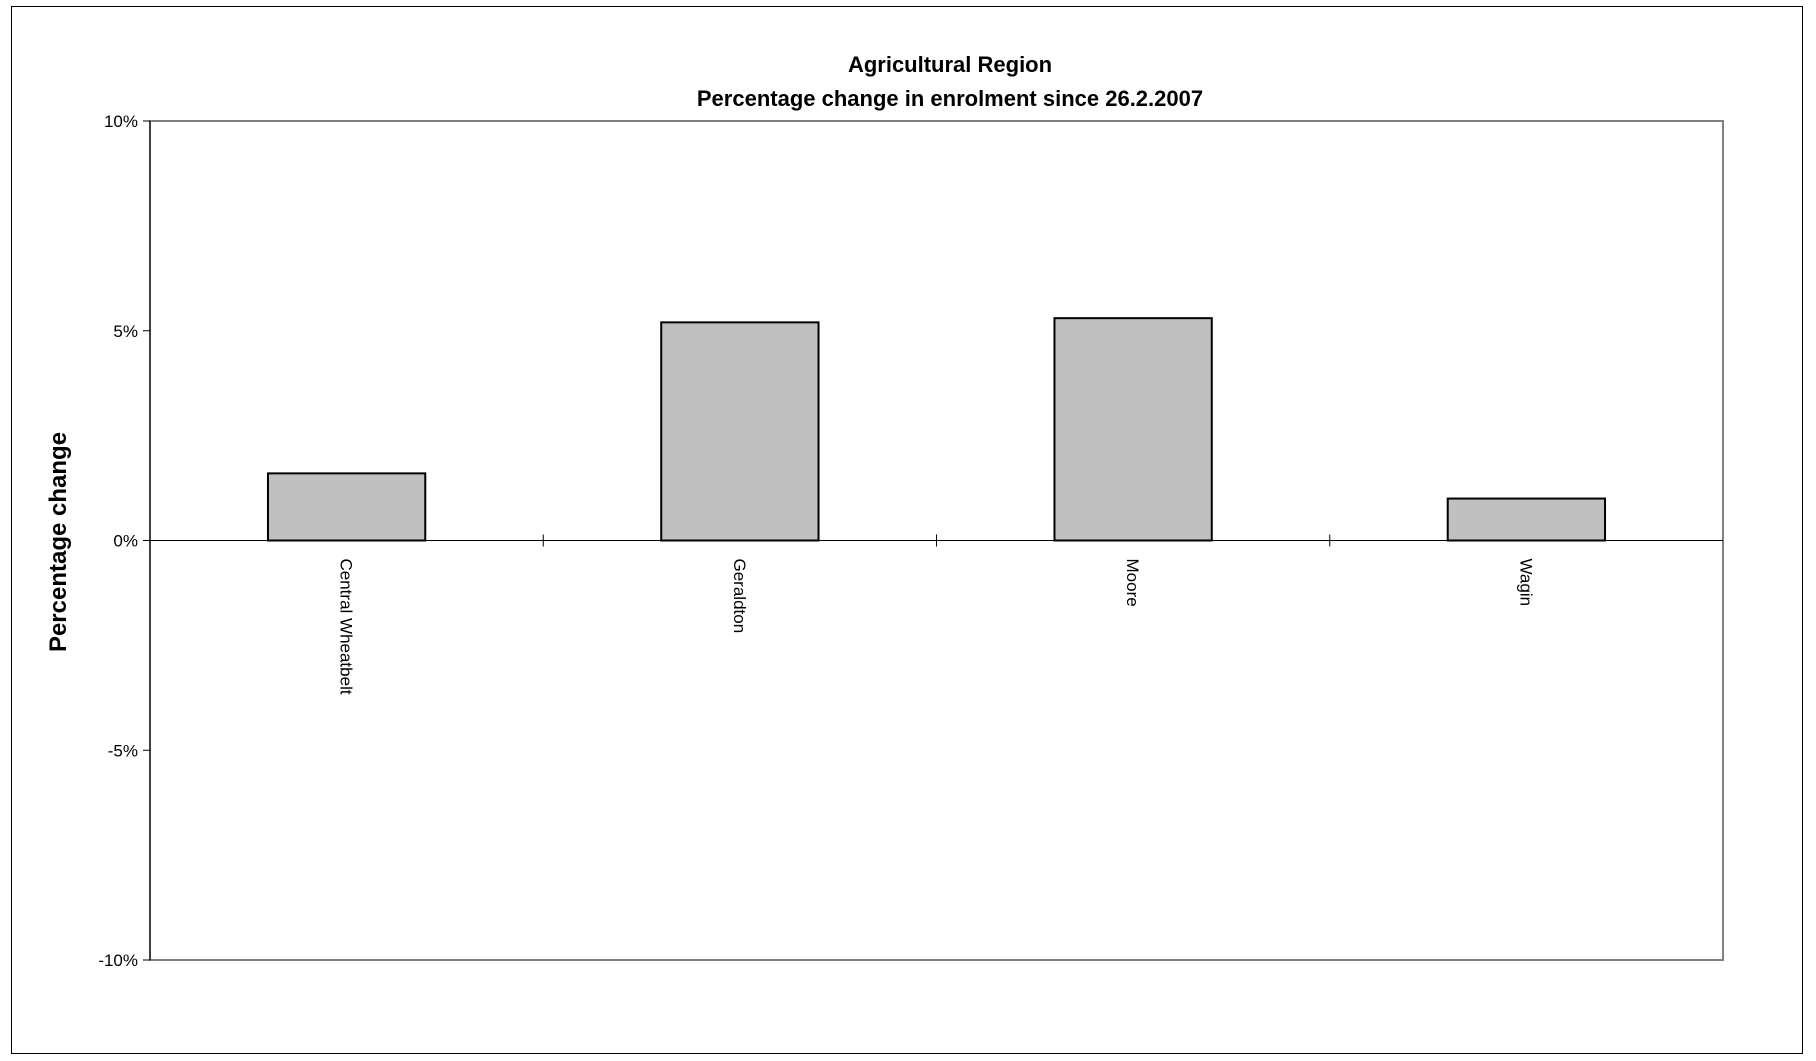 The height and width of the screenshot is (1061, 1816). What do you see at coordinates (1132, 583) in the screenshot?
I see `x-tick-label: Moore` at bounding box center [1132, 583].